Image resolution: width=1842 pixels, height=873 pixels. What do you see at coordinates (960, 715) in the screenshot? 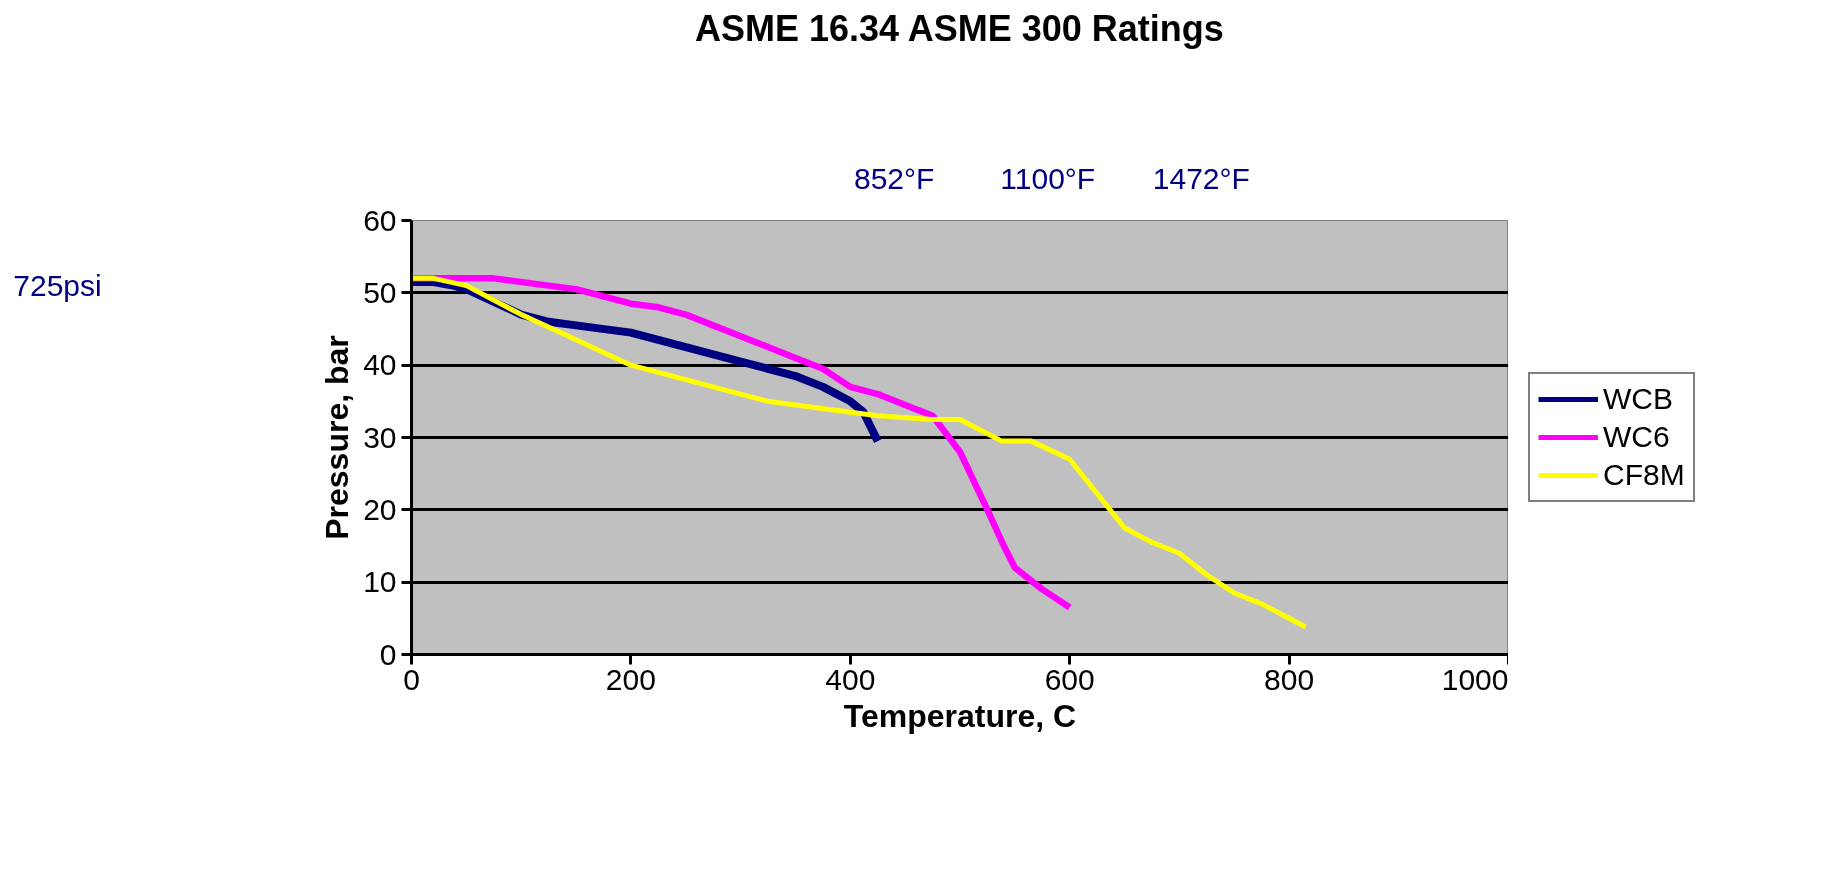
I see `x-axis-title: Temperature, C` at bounding box center [960, 715].